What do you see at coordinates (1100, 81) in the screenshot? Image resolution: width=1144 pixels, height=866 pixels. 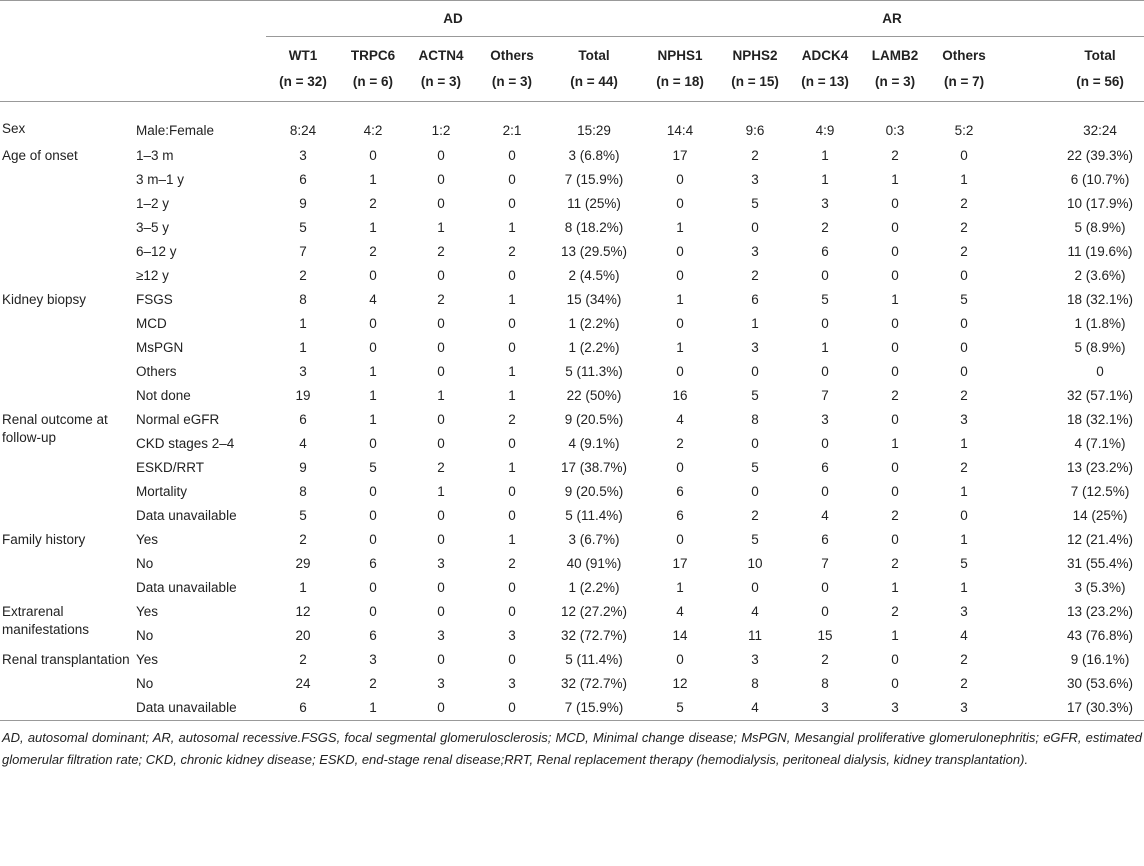 I see `column-count: (n = 56)` at bounding box center [1100, 81].